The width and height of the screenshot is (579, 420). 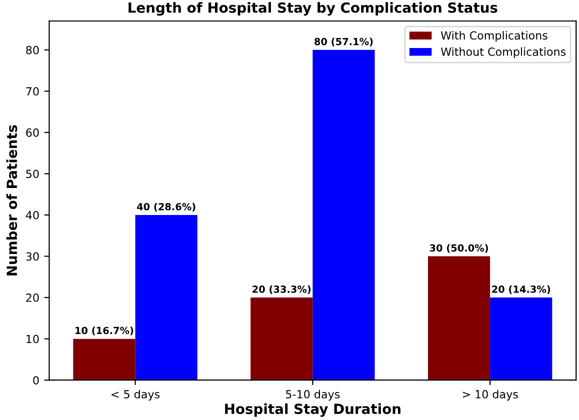 What do you see at coordinates (32, 298) in the screenshot?
I see `y-tick-label: 20` at bounding box center [32, 298].